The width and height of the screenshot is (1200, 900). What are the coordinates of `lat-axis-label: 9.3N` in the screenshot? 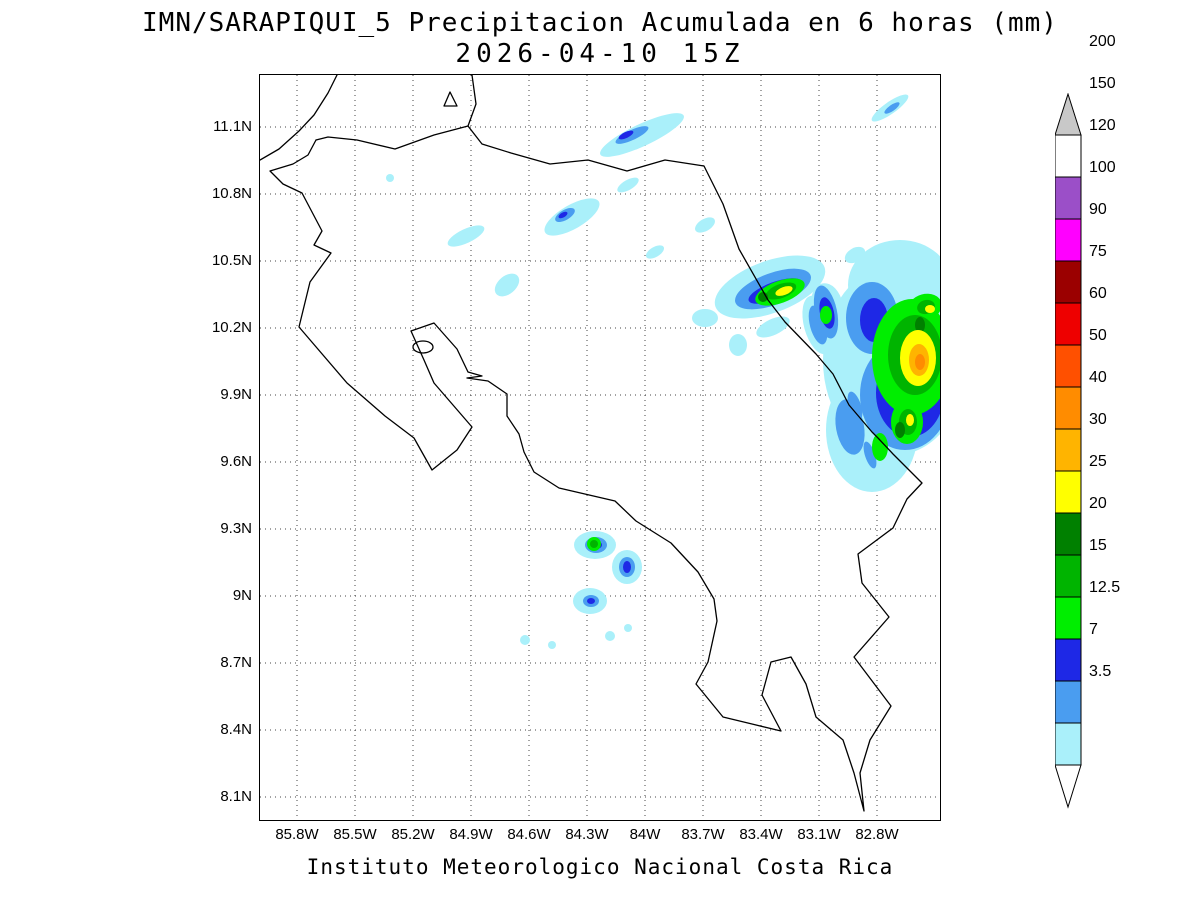 It's located at (236, 528).